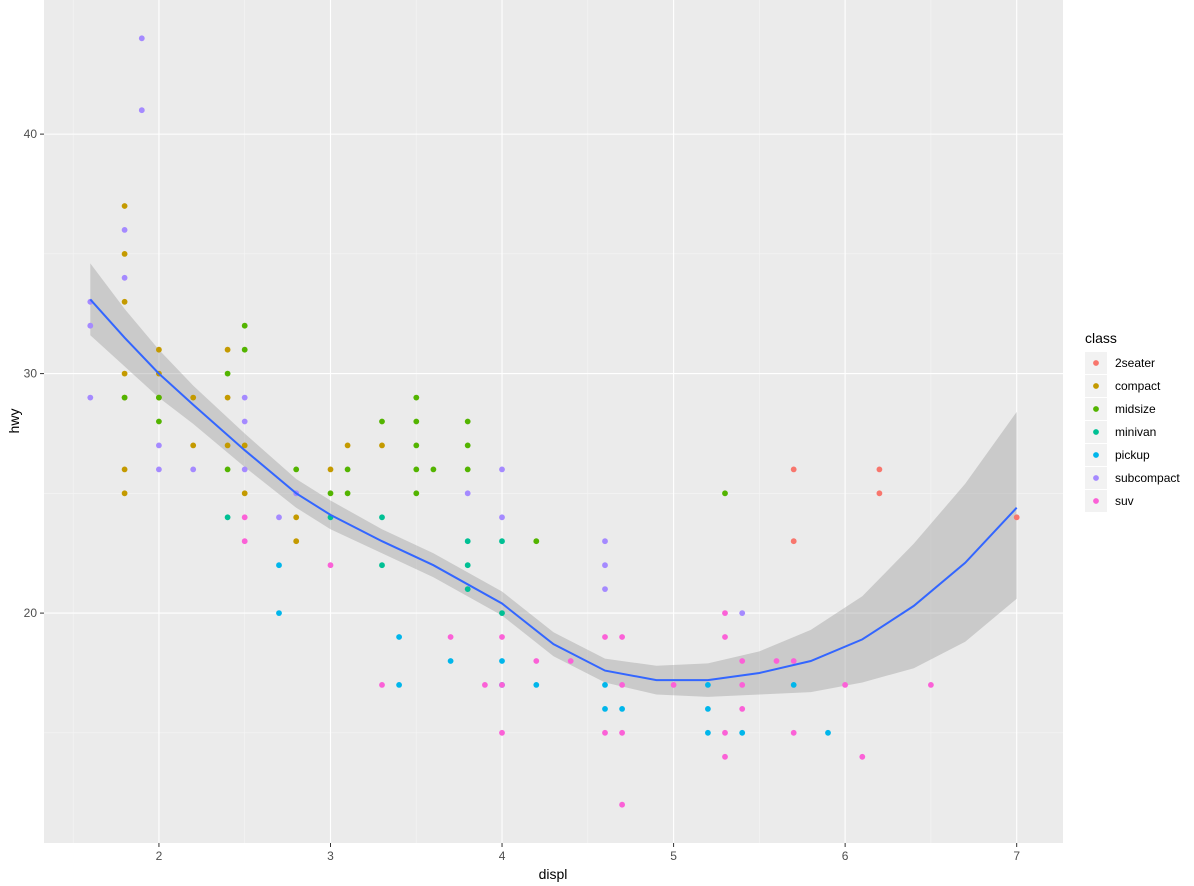 Image resolution: width=1194 pixels, height=886 pixels. I want to click on legend-label-midsize: midsize, so click(1135, 409).